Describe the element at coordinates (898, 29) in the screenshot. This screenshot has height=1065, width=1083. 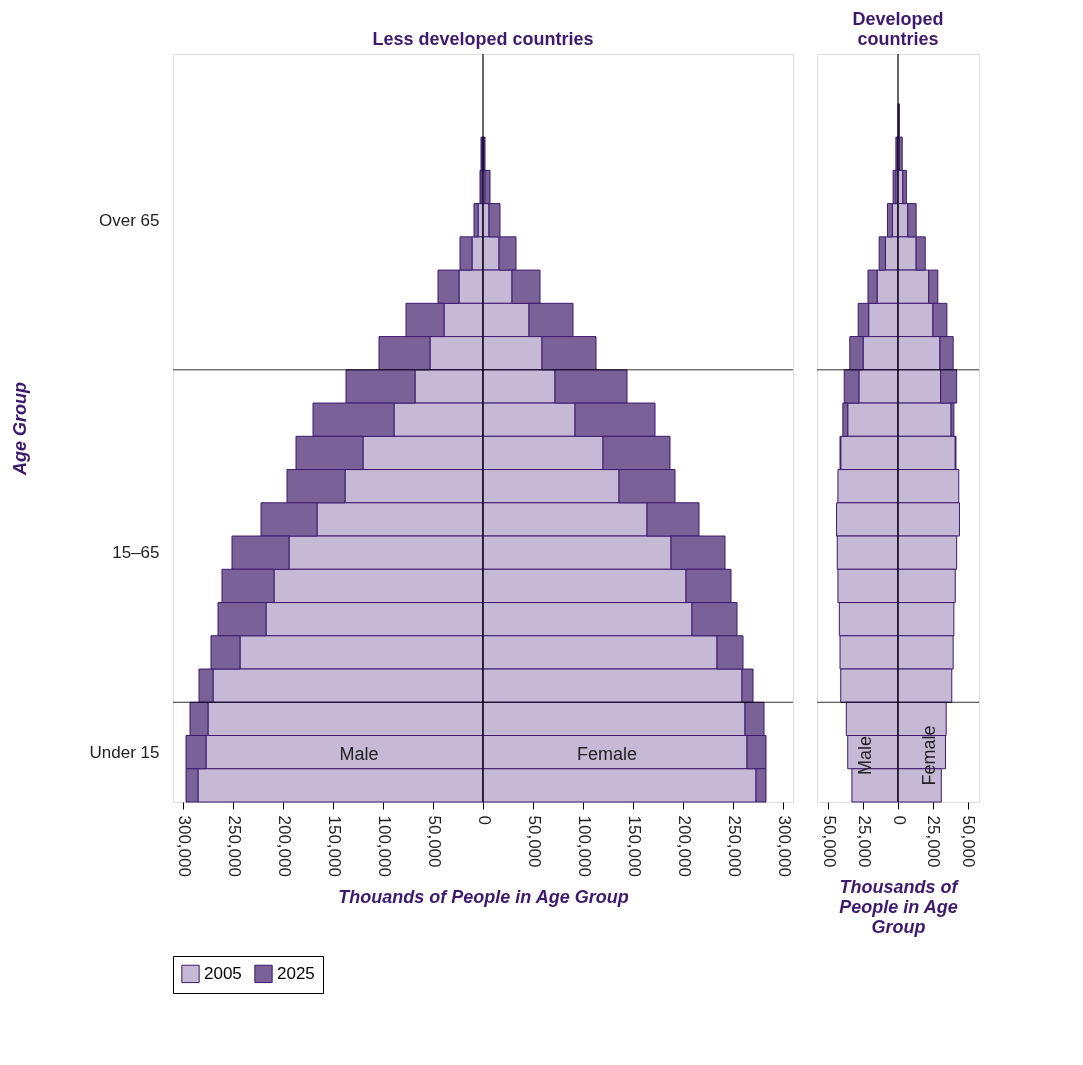
I see `chart-title: Developed countries` at that location.